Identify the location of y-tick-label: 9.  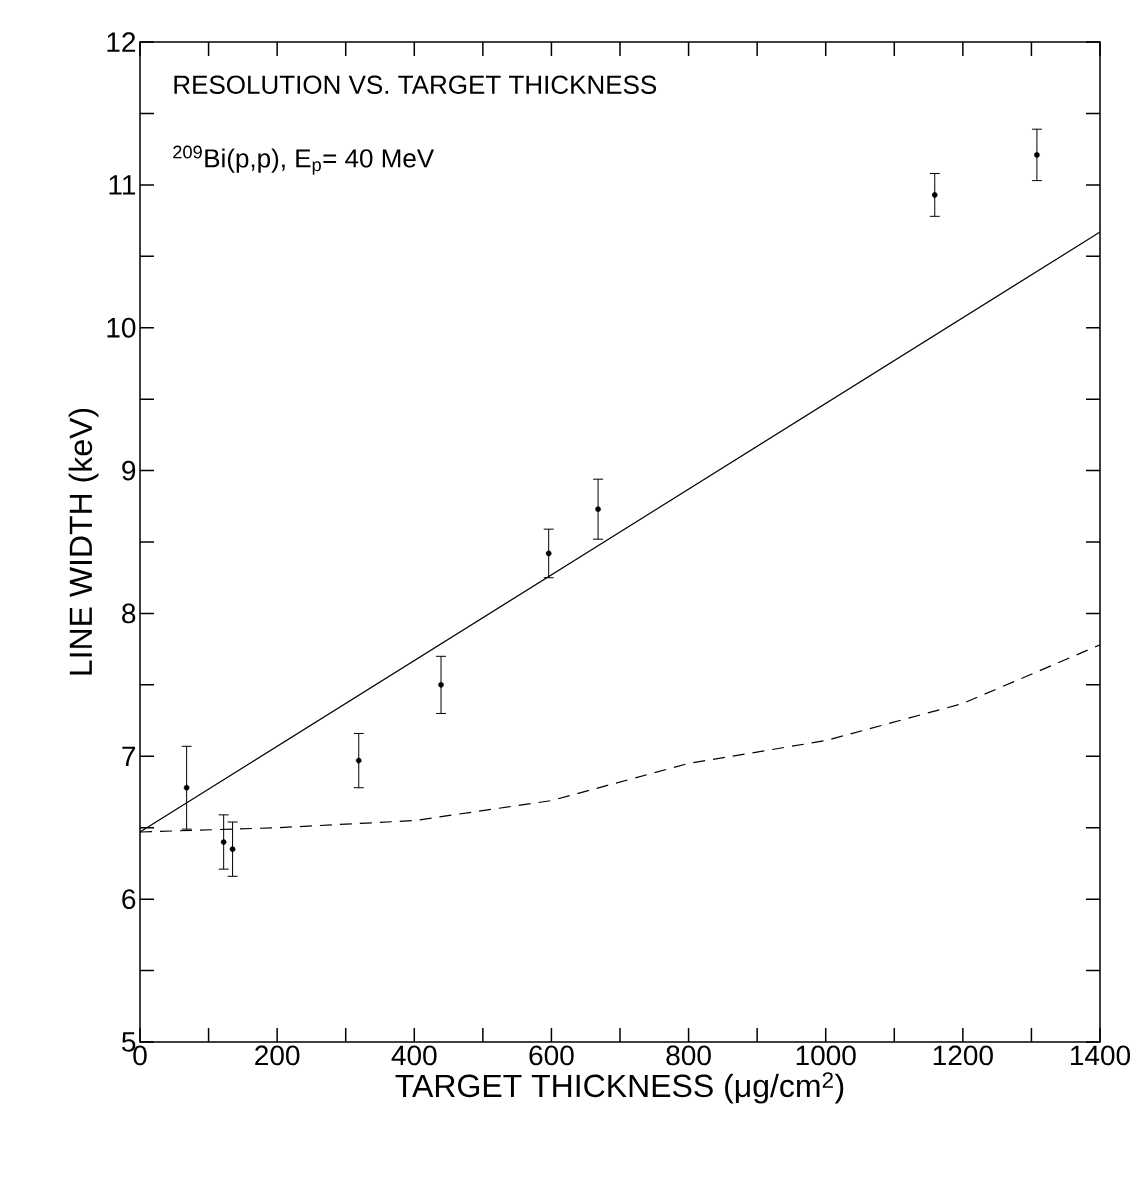
(129, 470).